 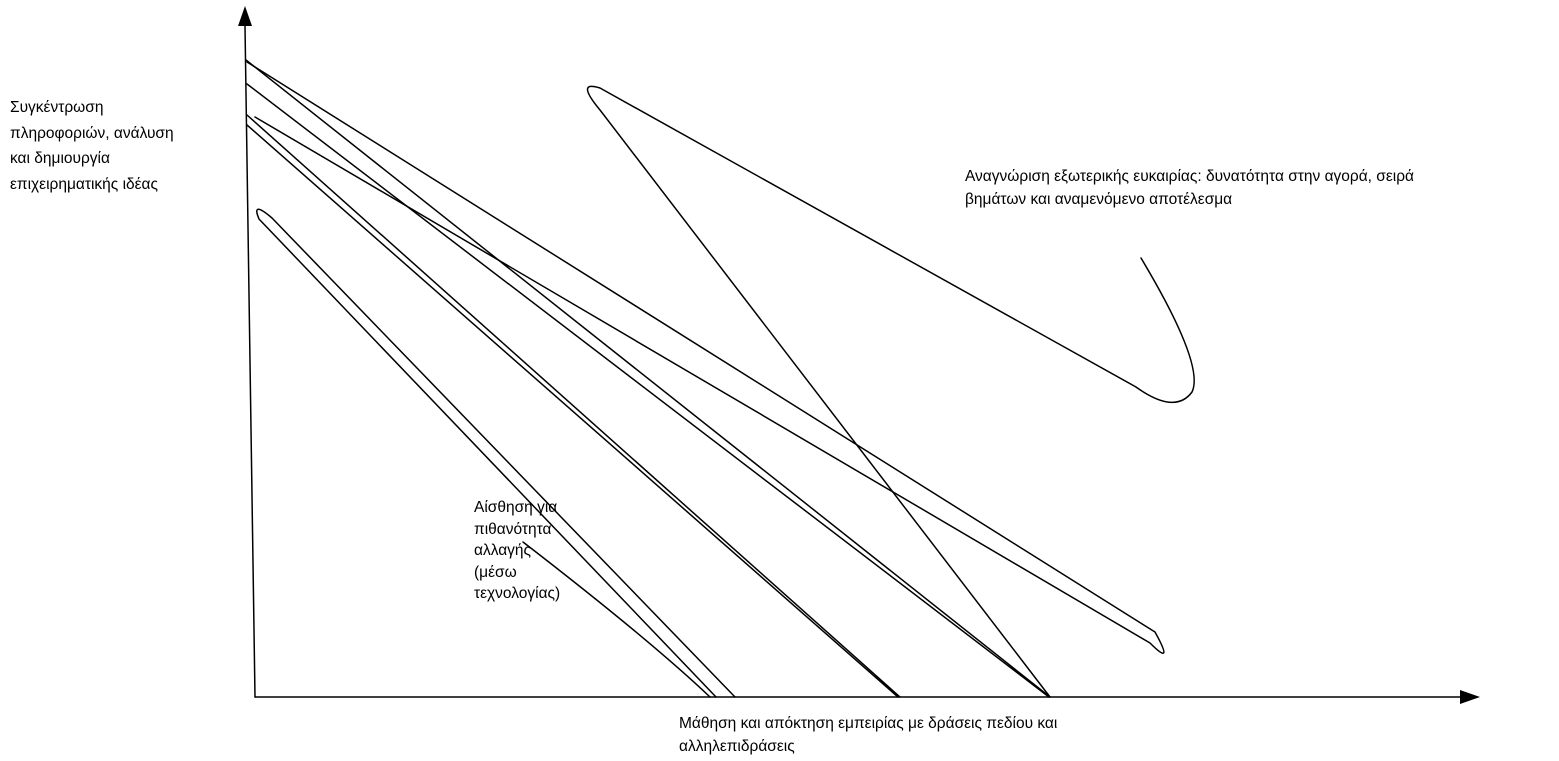 What do you see at coordinates (516, 507) in the screenshot?
I see `change-feeling-label-line-1: Αίσθηση για` at bounding box center [516, 507].